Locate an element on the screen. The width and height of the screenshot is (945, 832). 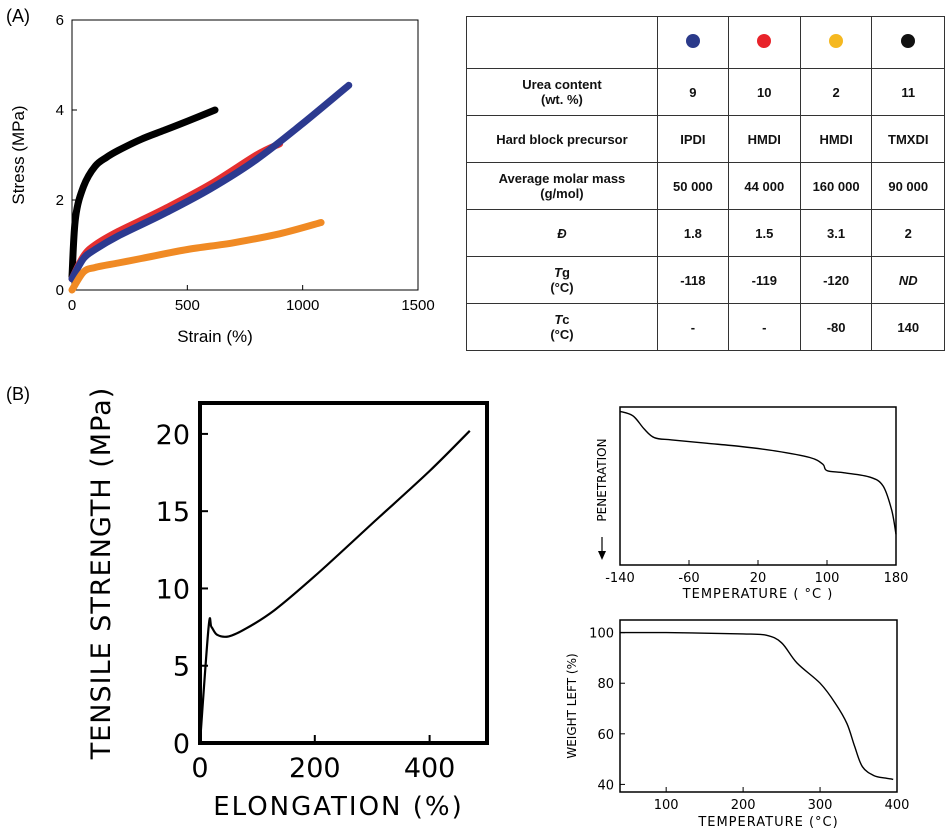
tg-unit: (°C) is located at coordinates (562, 287).